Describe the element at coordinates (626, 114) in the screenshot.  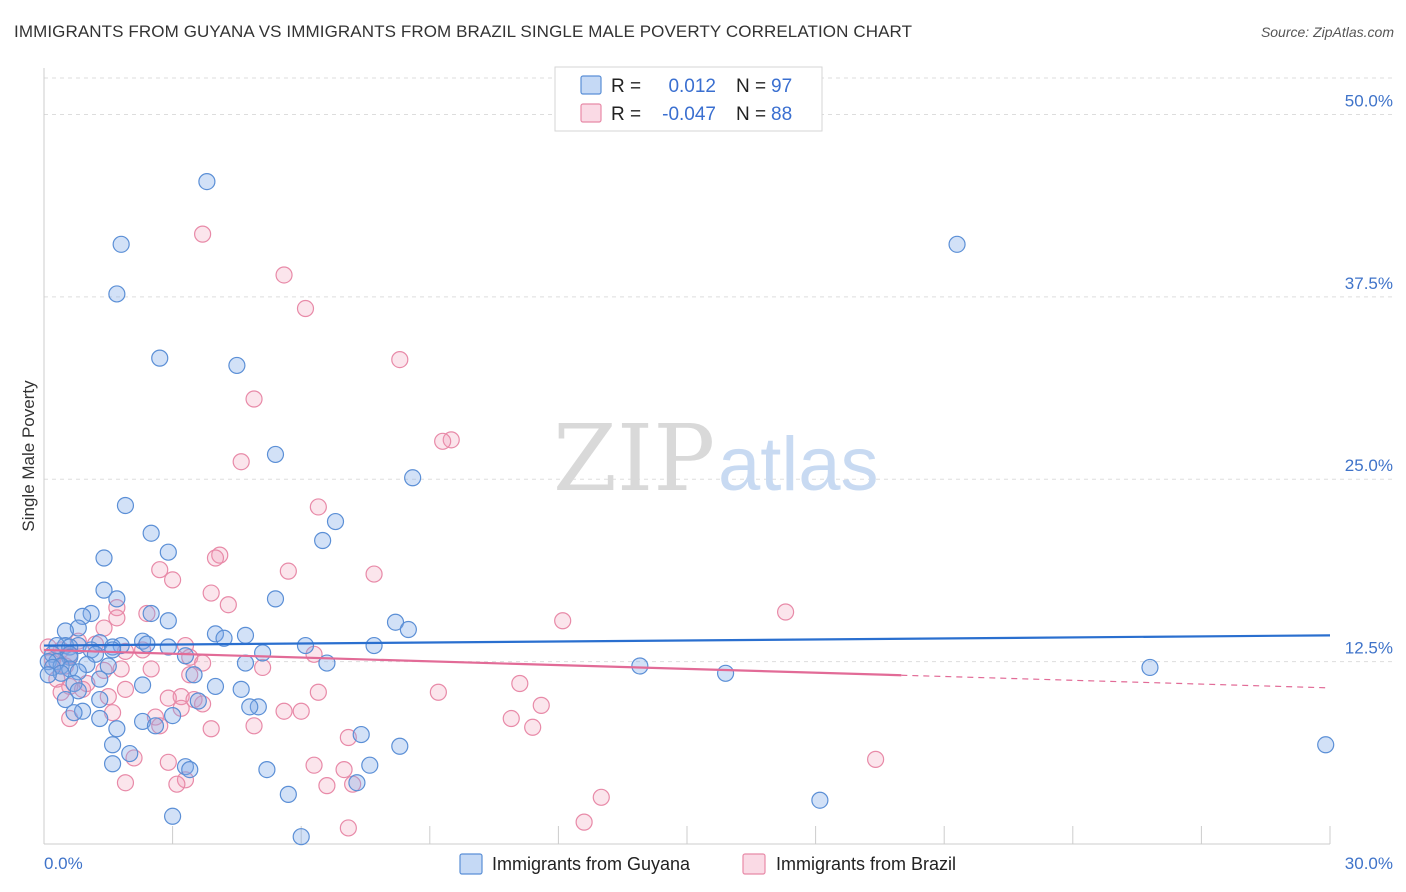
I see `legend-r-label-brazil: R =` at that location.